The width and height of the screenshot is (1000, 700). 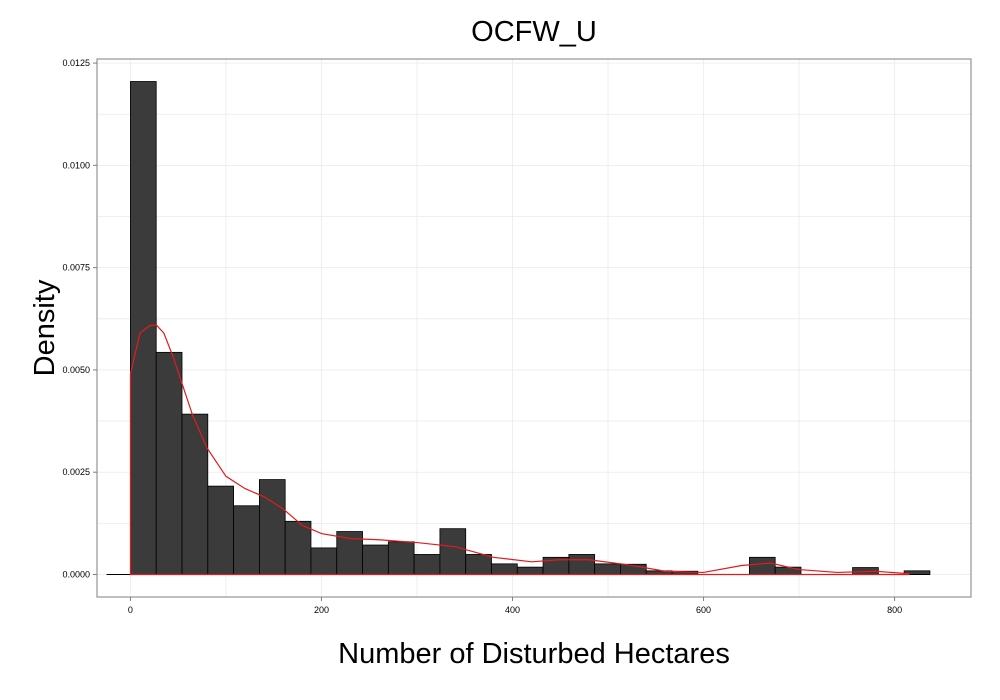 What do you see at coordinates (76, 165) in the screenshot?
I see `y-tick-label: 0.0100` at bounding box center [76, 165].